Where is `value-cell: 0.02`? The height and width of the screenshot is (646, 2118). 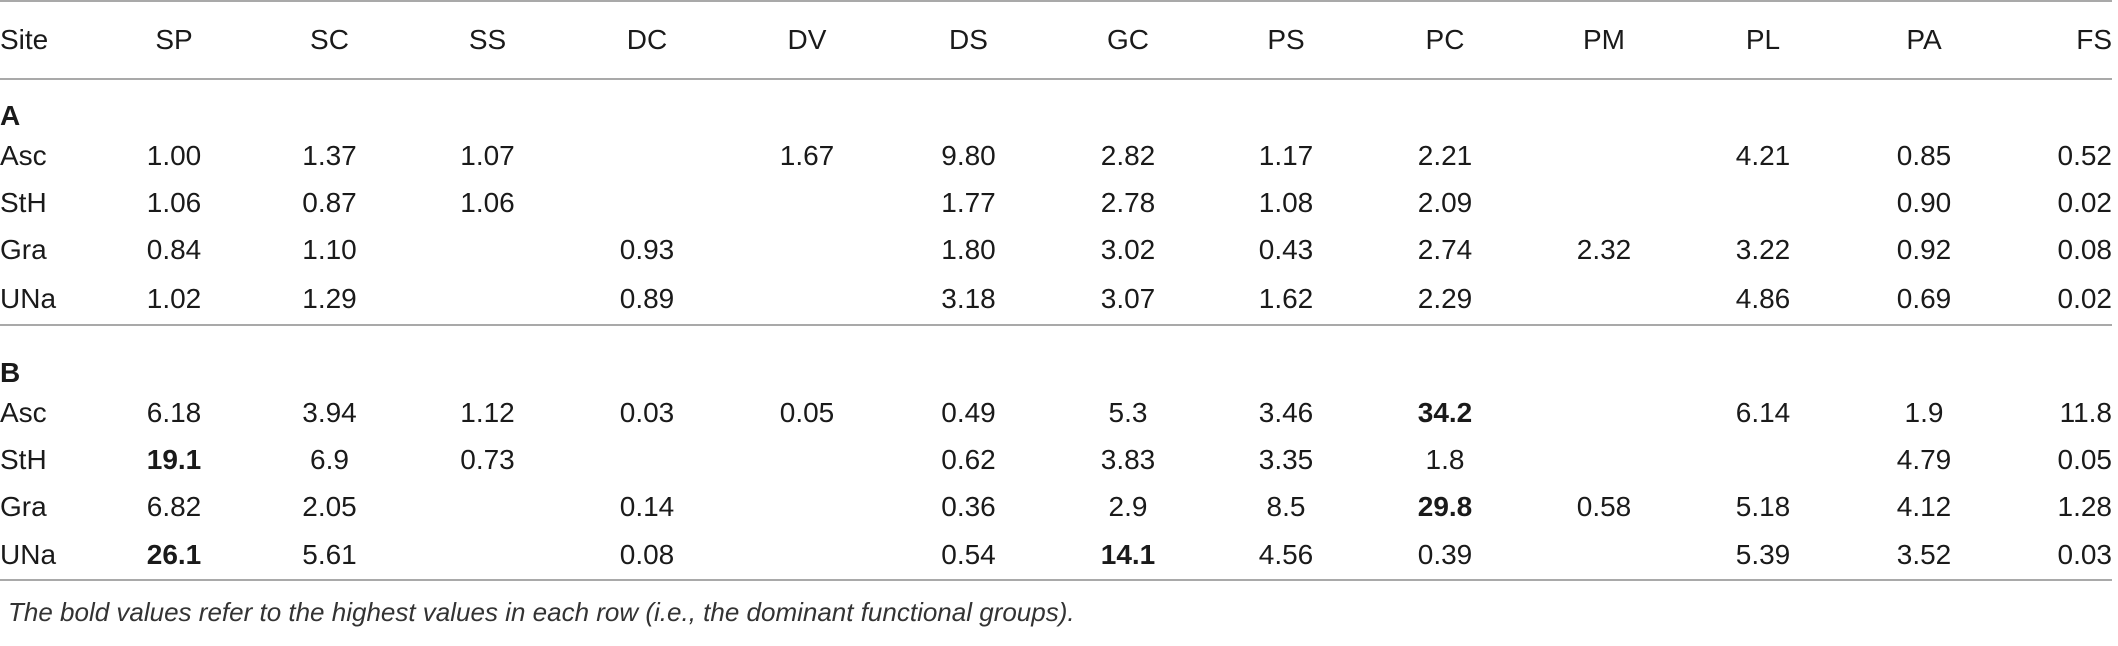
value-cell: 0.02 is located at coordinates (2085, 202).